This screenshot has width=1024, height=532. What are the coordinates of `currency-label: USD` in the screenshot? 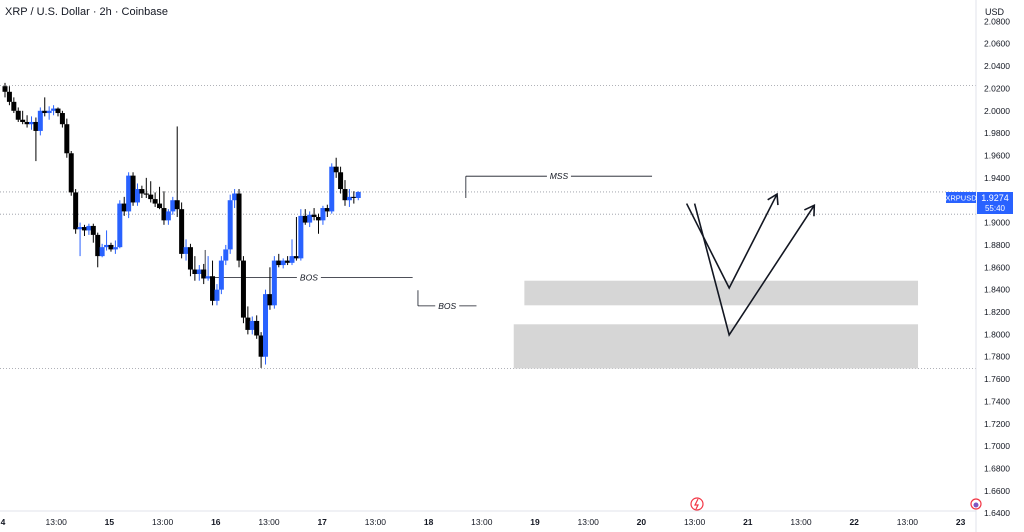 It's located at (995, 12).